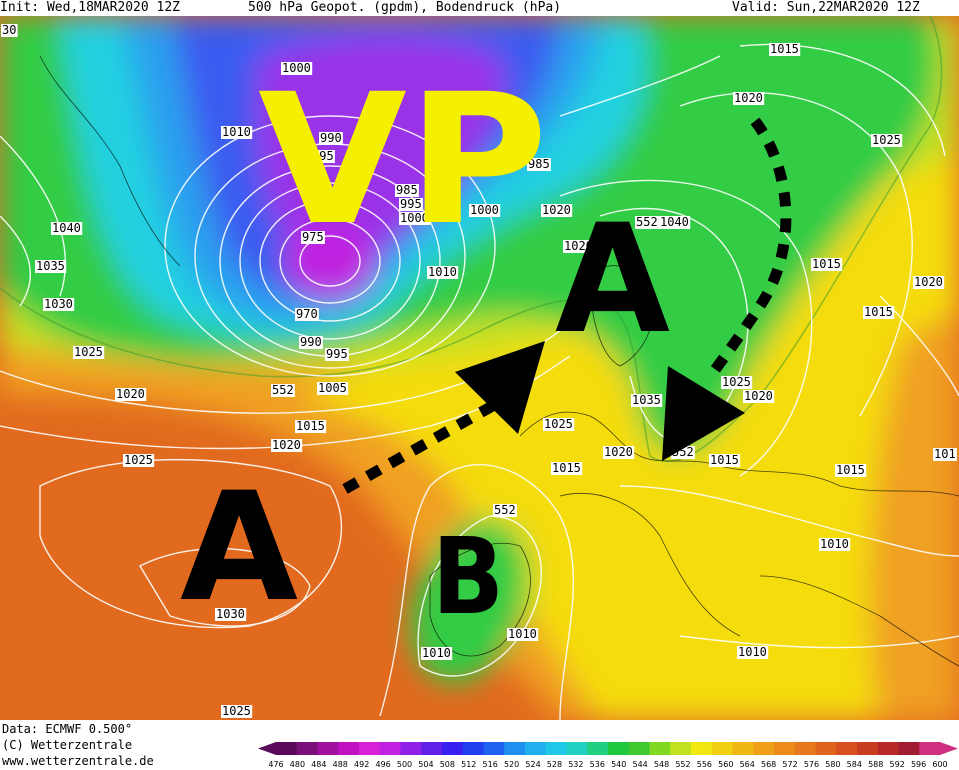  I want to click on dotted-arrow-west-path, so click(427, 442).